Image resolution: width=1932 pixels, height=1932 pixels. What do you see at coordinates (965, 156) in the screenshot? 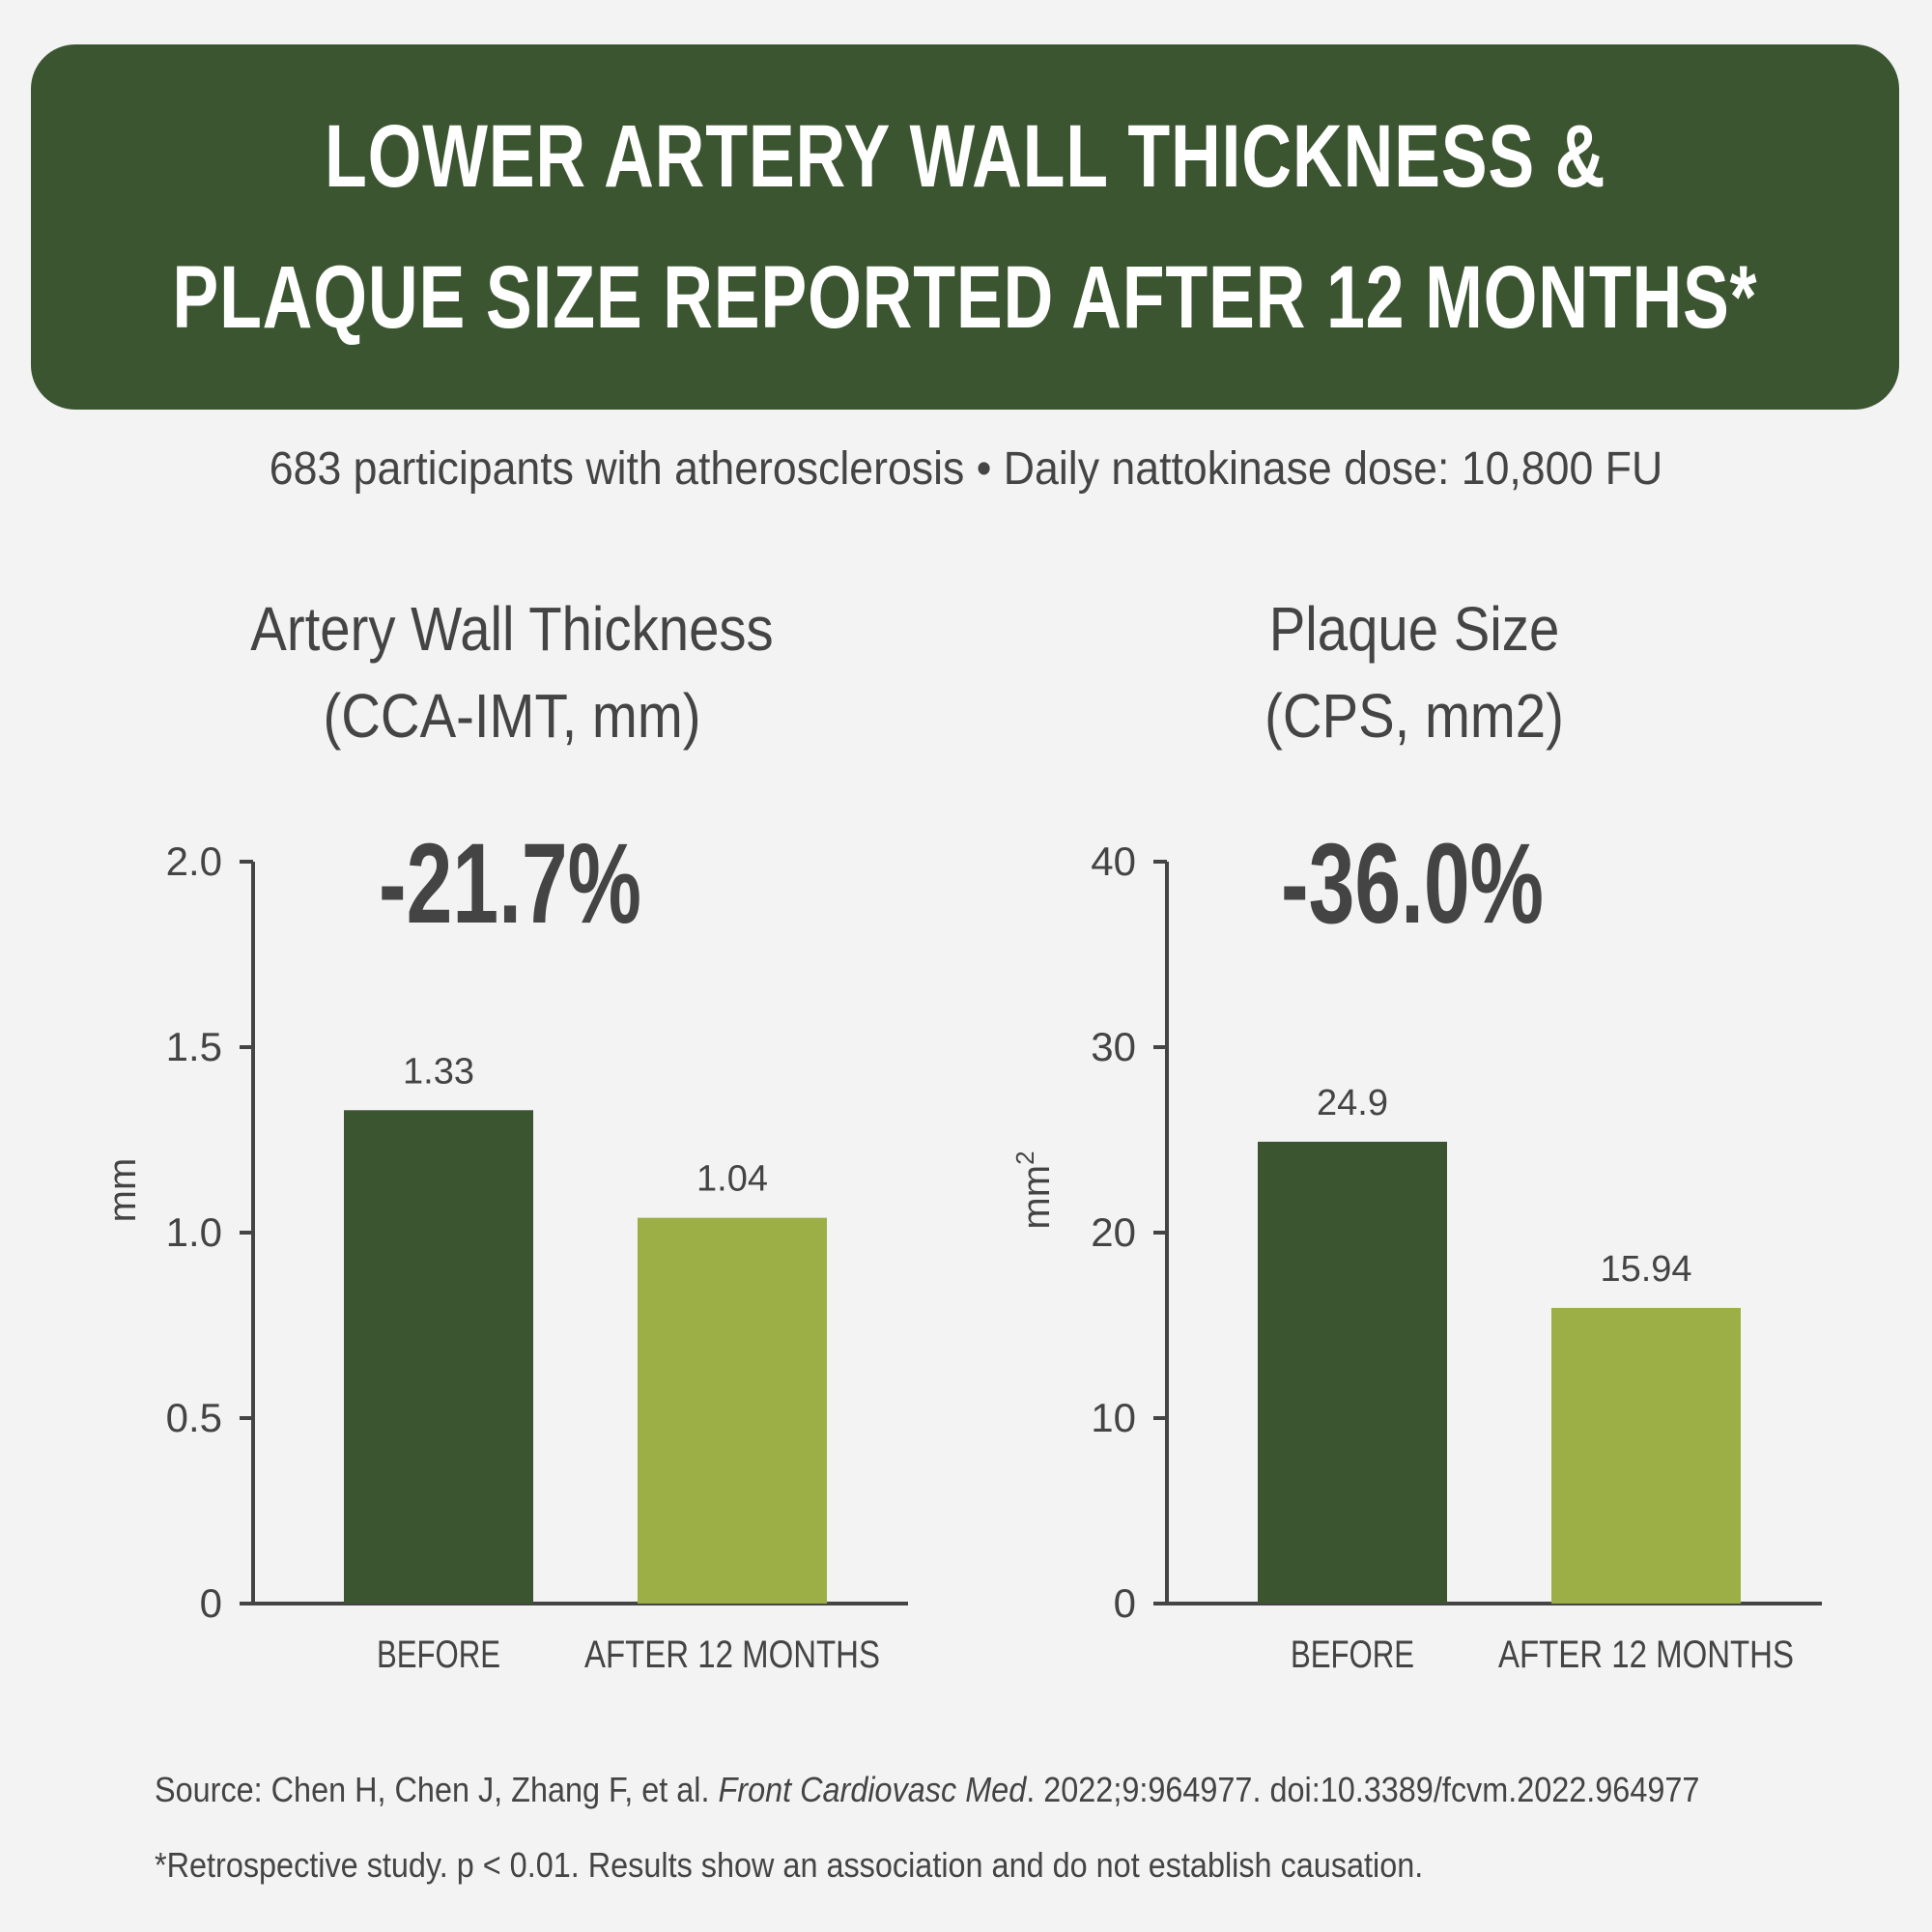
I see `header-title-line-1: LOWER ARTERY WALL THICKNESS &` at bounding box center [965, 156].